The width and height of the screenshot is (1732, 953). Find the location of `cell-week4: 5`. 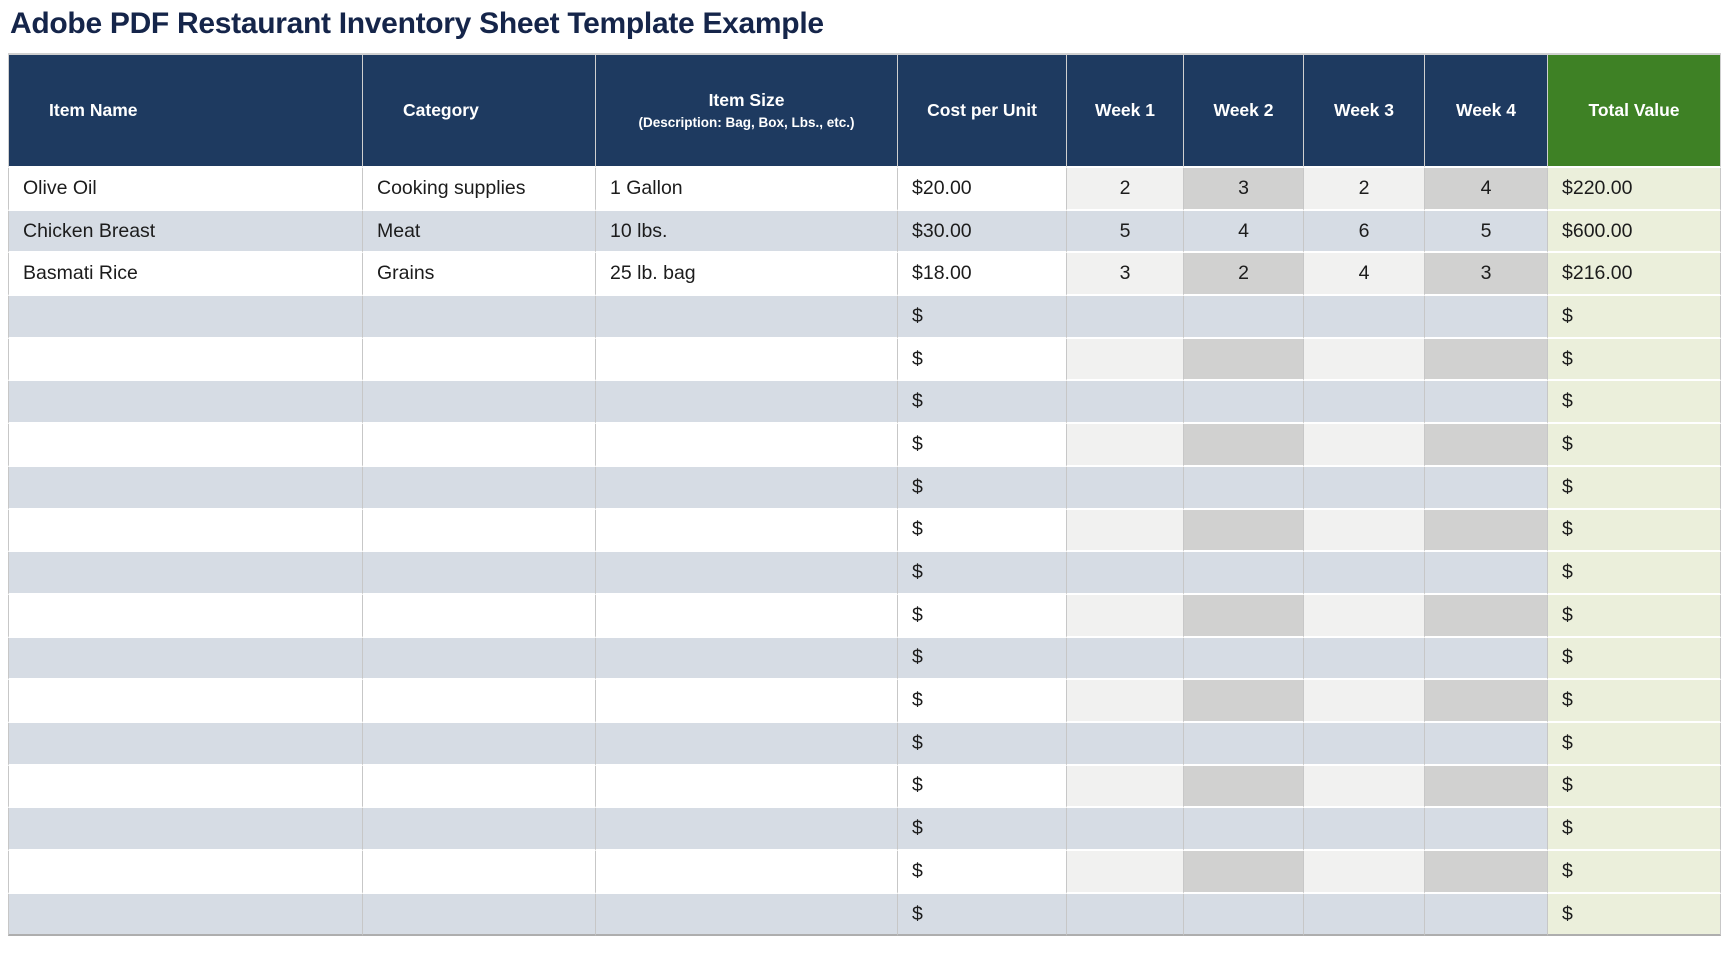

cell-week4: 5 is located at coordinates (1486, 232).